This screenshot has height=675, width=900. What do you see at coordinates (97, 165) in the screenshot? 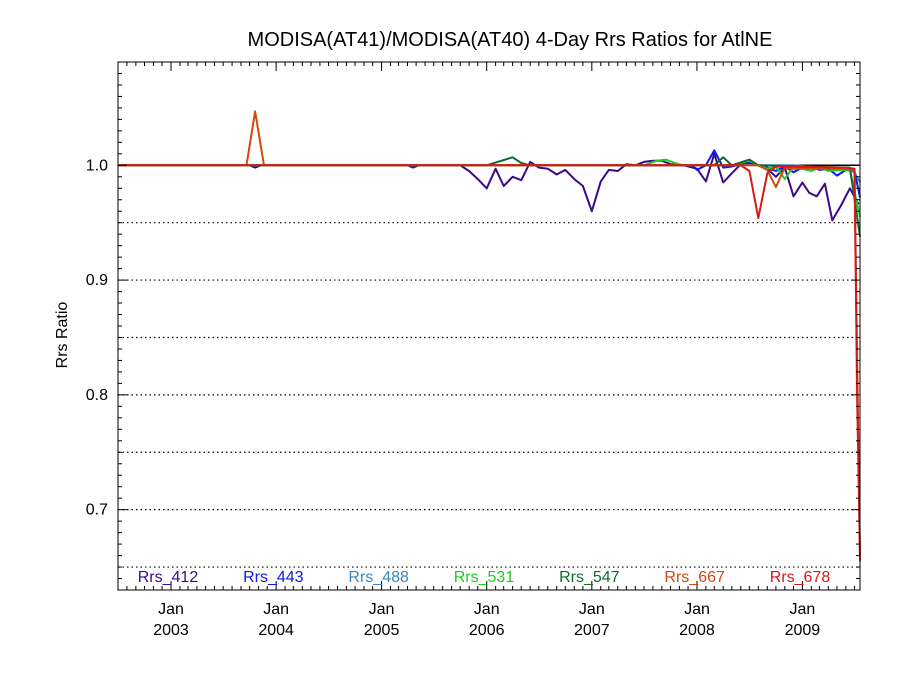
I see `y-tick-label: 1.0` at bounding box center [97, 165].